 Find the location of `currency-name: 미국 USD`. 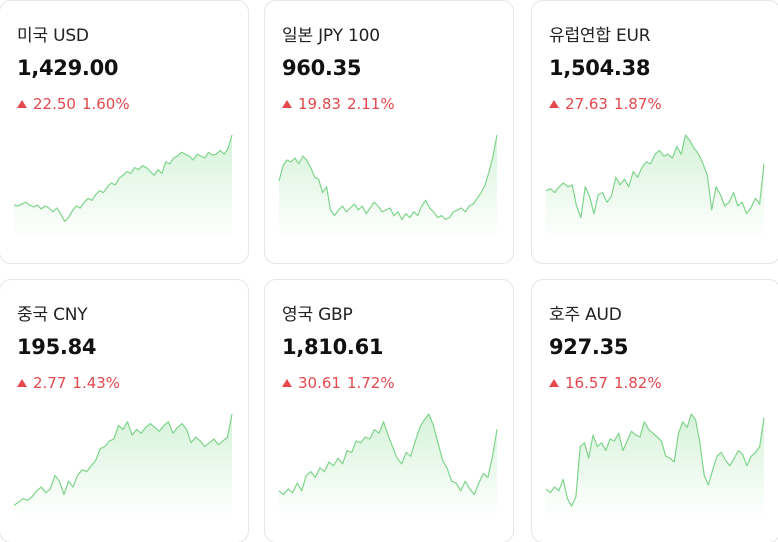

currency-name: 미국 USD is located at coordinates (53, 36).